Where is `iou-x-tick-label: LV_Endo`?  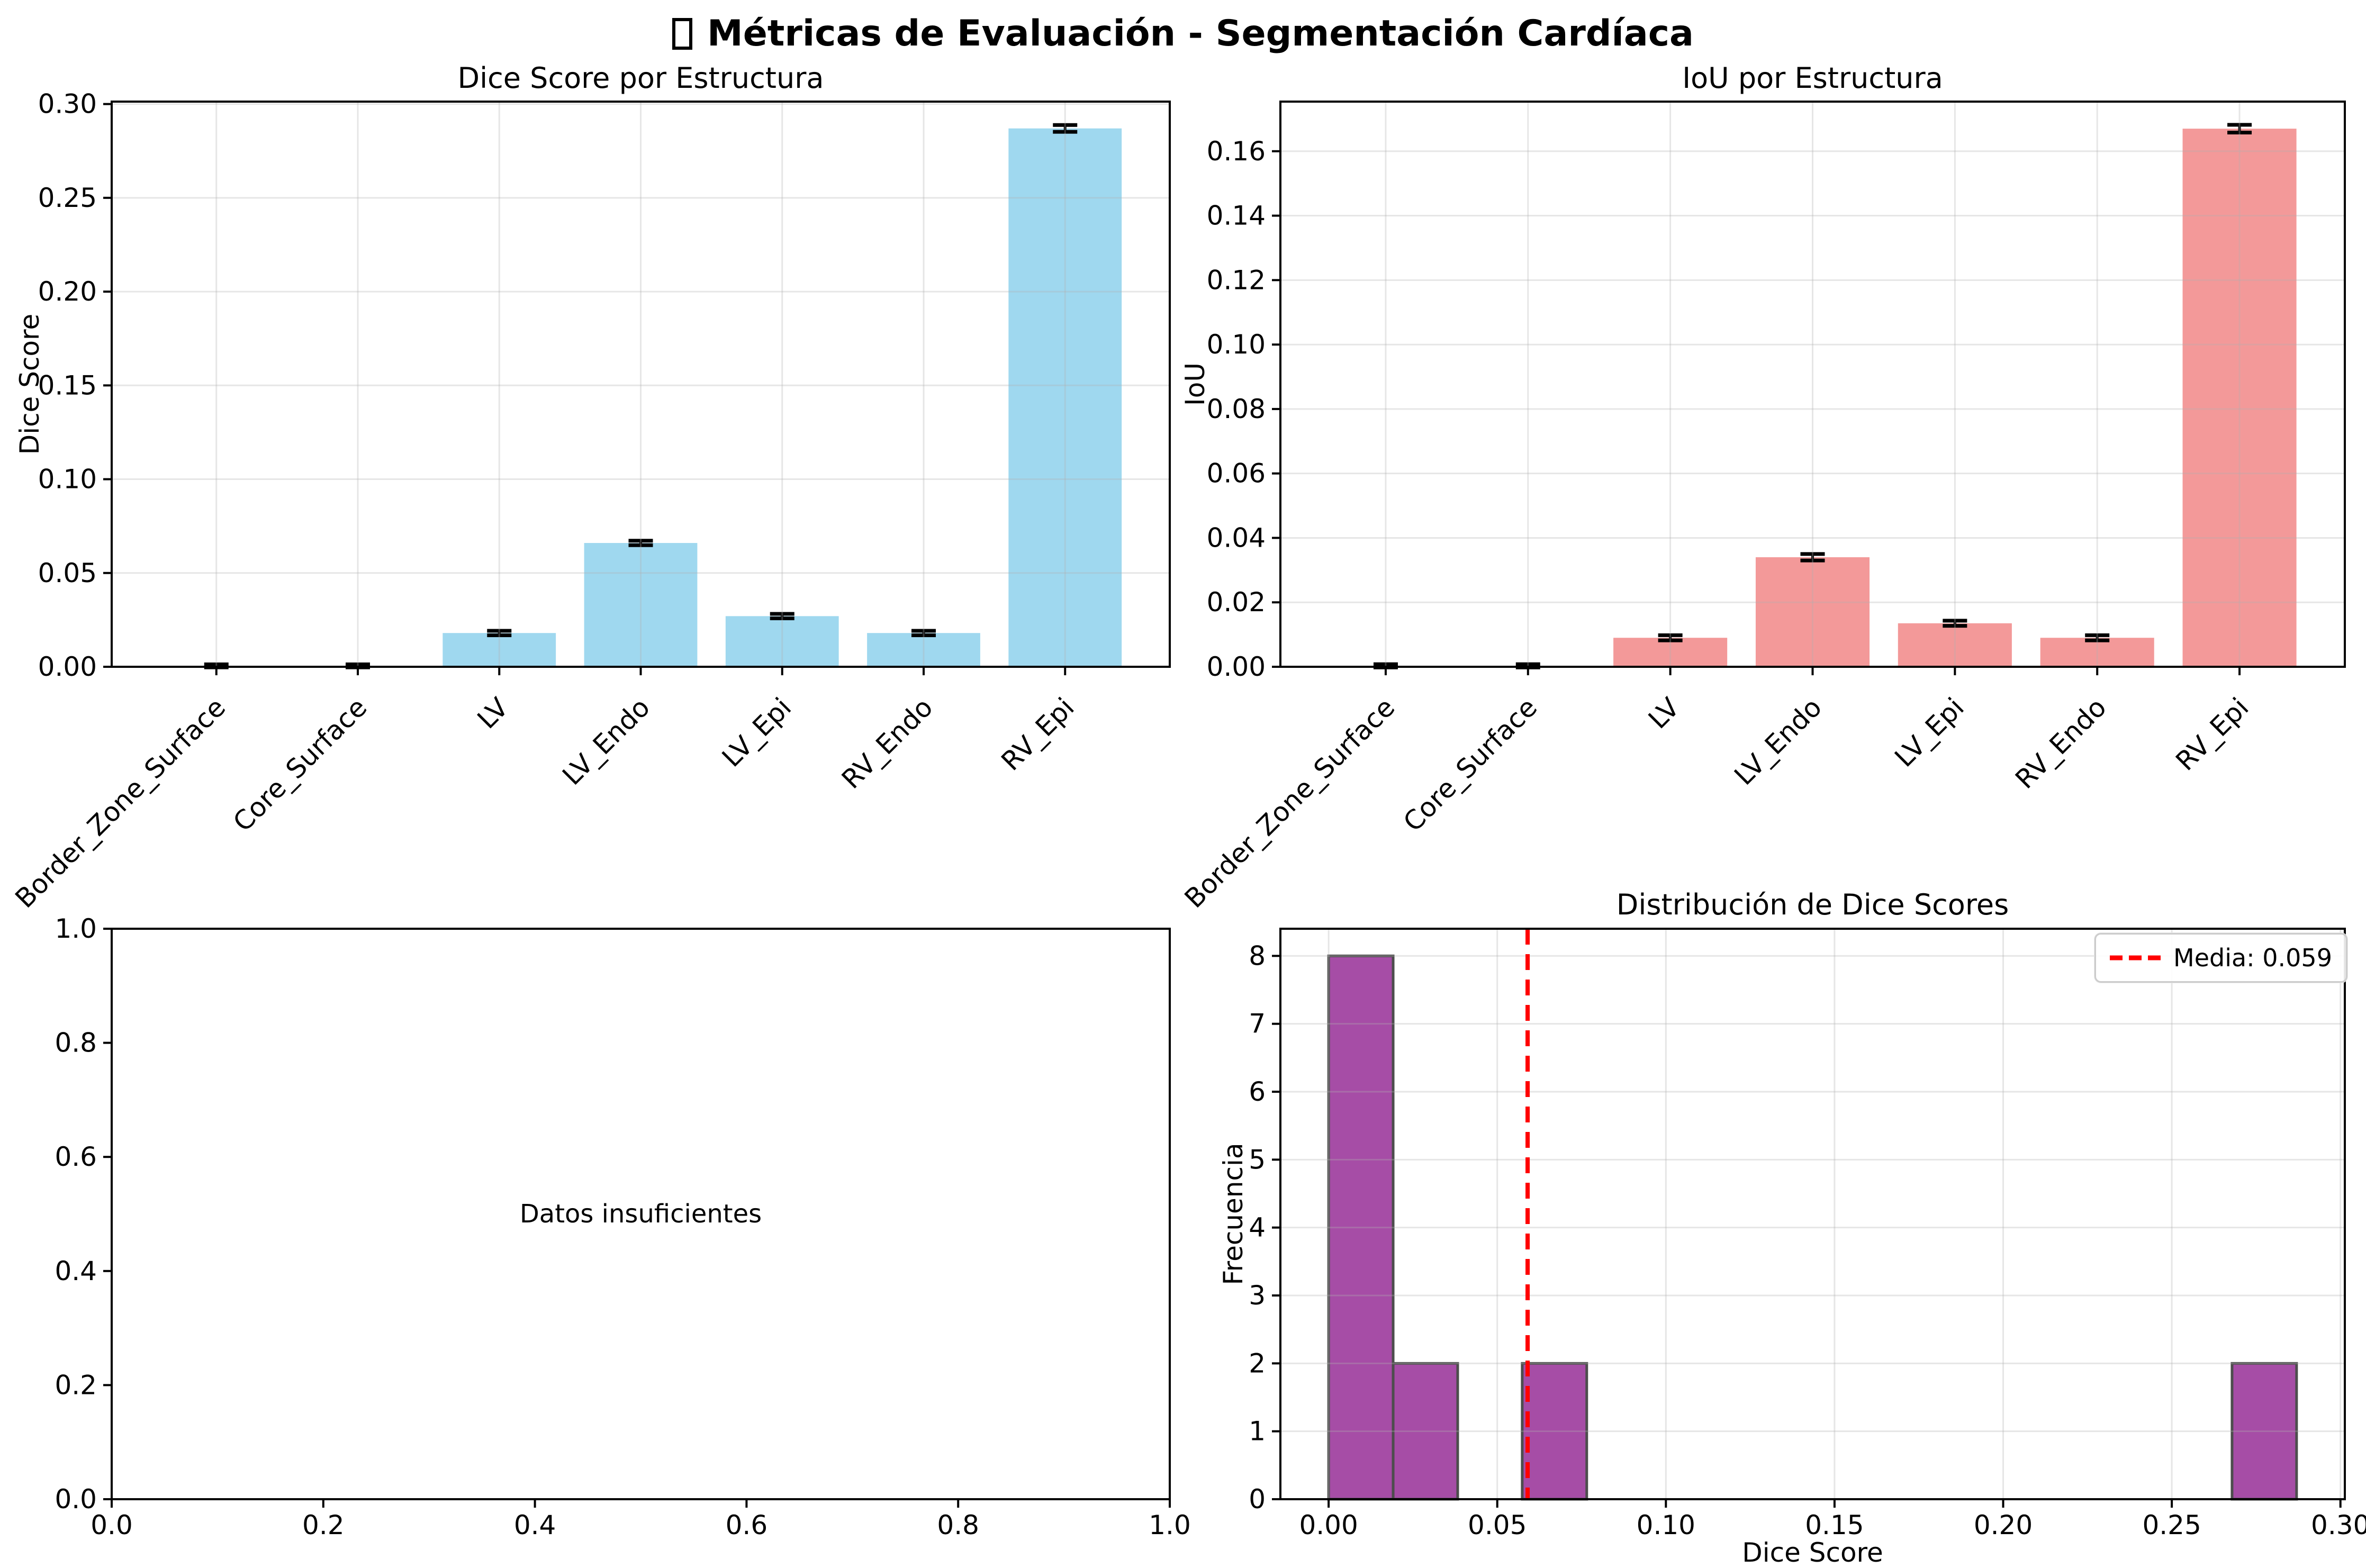 iou-x-tick-label: LV_Endo is located at coordinates (1778, 741).